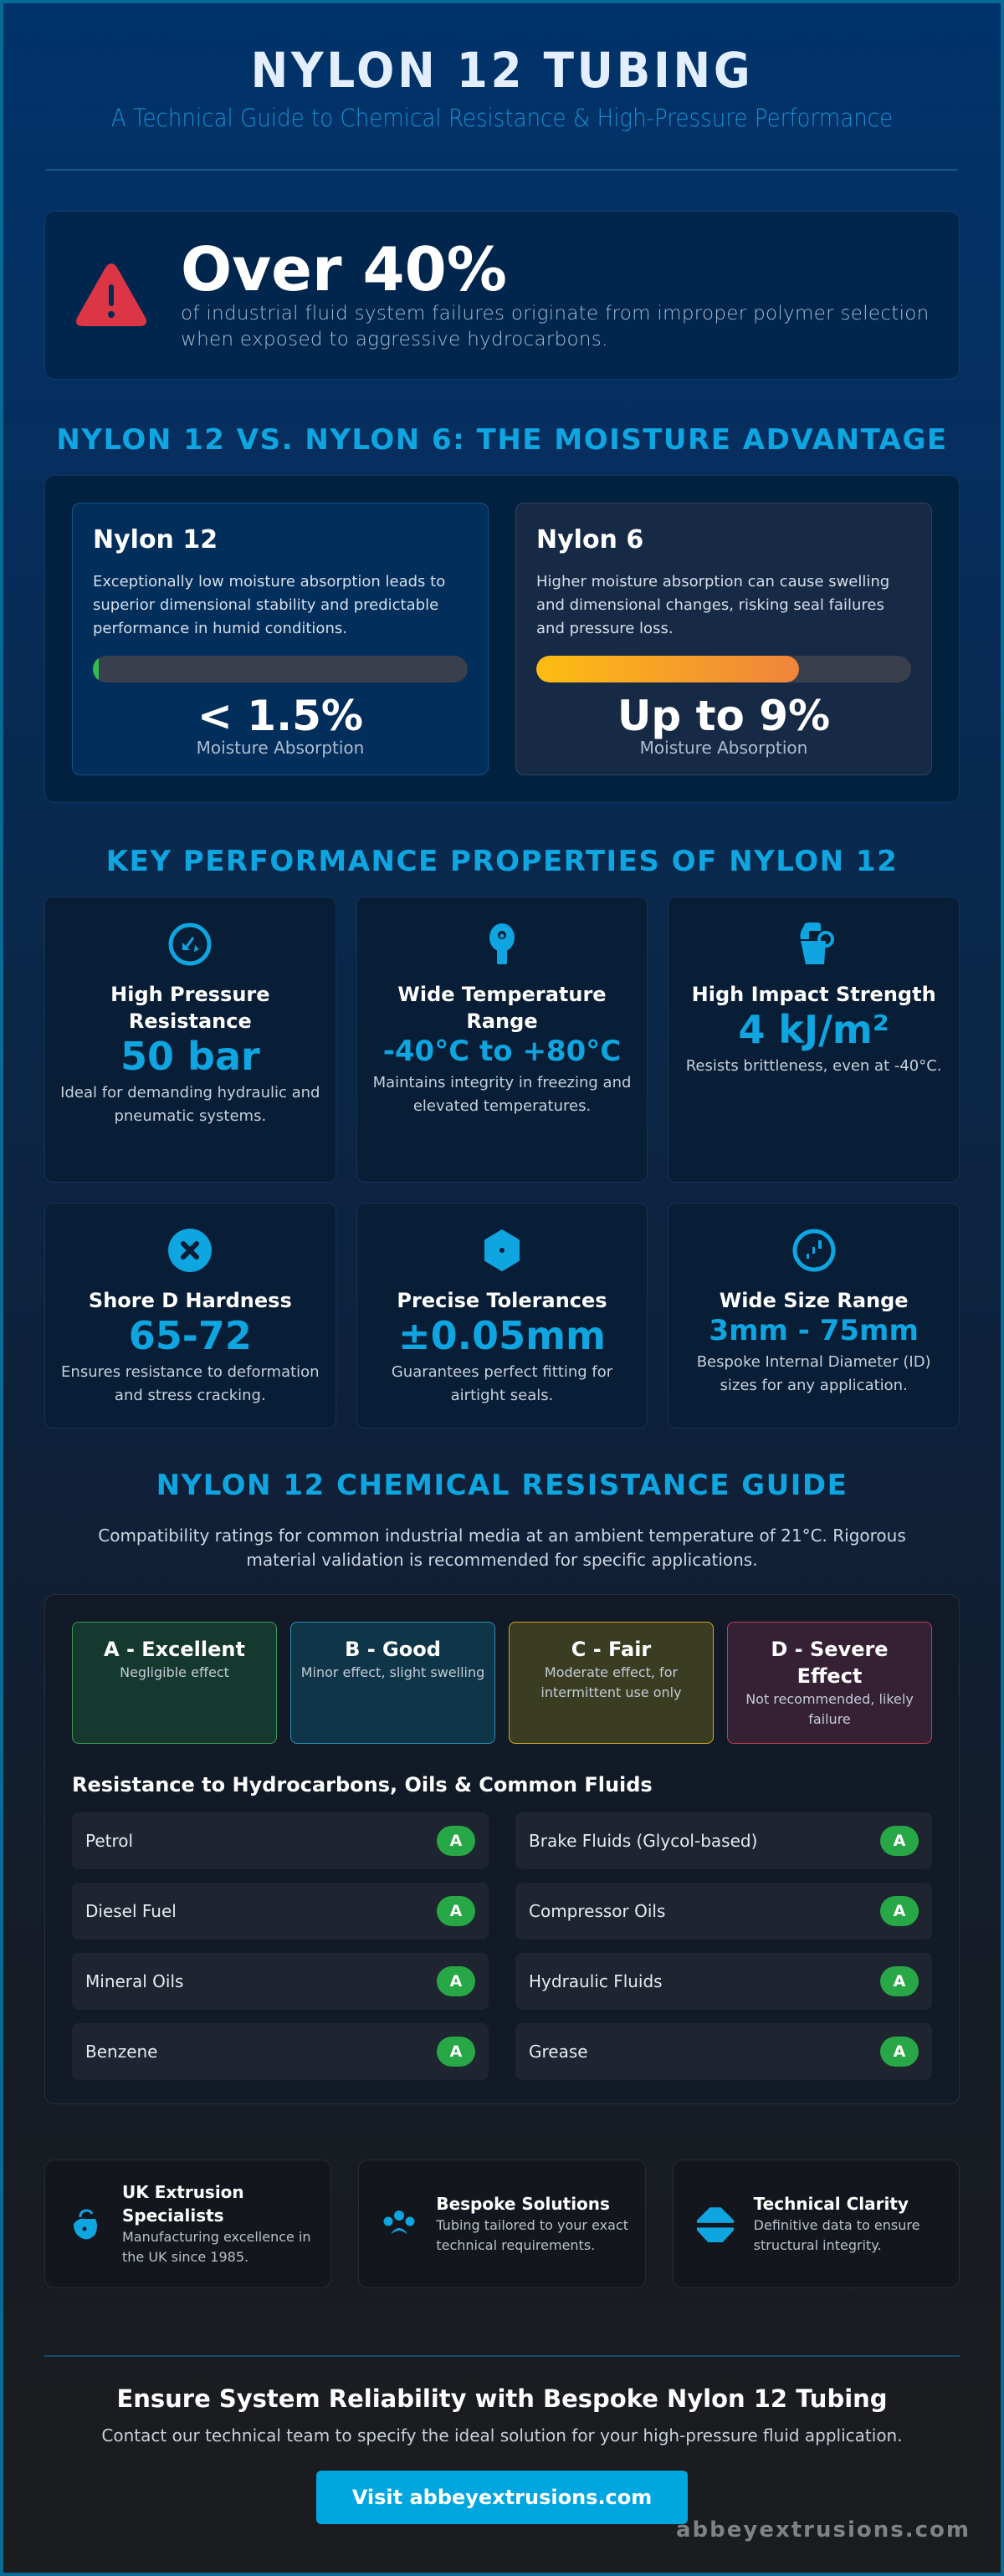 Image resolution: width=1004 pixels, height=2576 pixels. I want to click on factory-lock-icon, so click(85, 2224).